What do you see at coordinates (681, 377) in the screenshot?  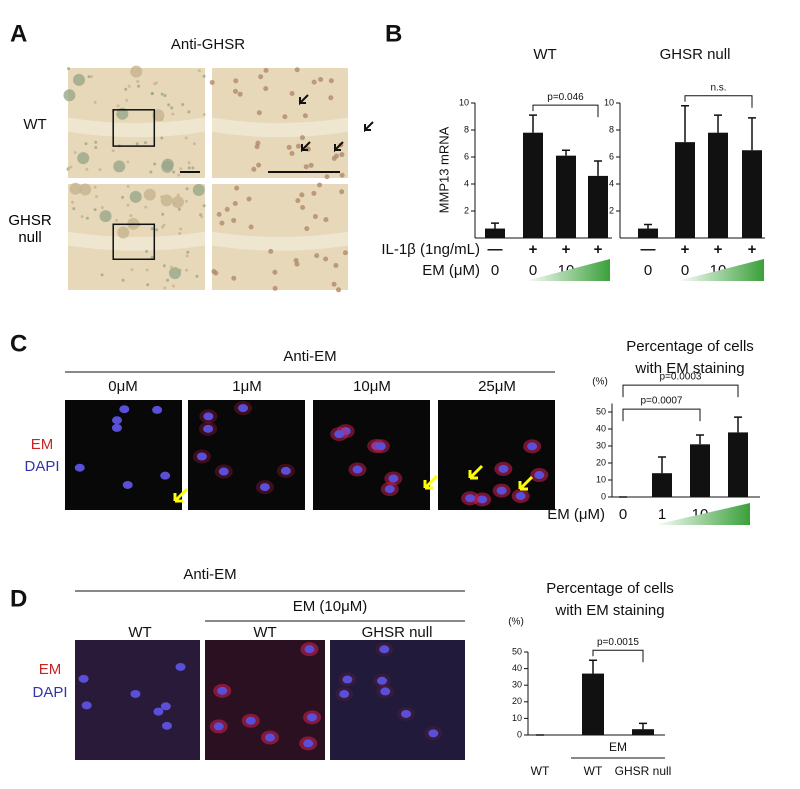 I see `p-value: p=0.0003` at bounding box center [681, 377].